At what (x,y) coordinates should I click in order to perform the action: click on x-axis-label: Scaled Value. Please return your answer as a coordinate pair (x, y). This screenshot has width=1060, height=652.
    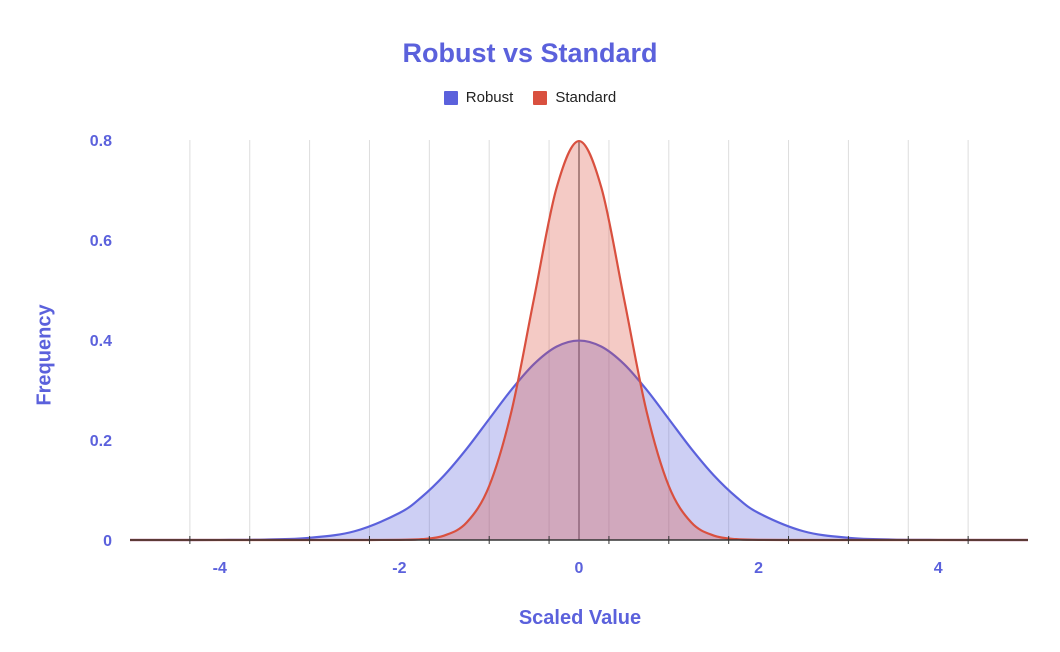
    Looking at the image, I should click on (580, 618).